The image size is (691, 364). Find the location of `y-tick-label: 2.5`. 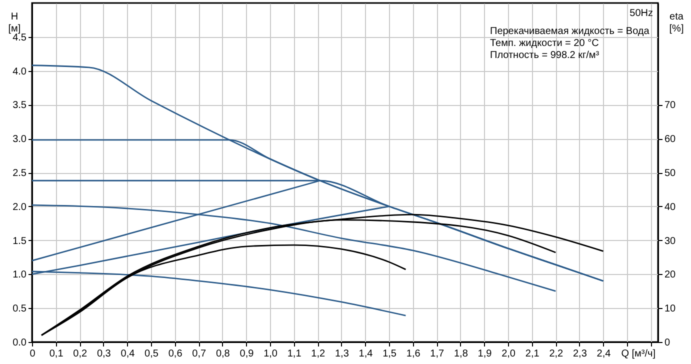

y-tick-label: 2.5 is located at coordinates (19, 173).